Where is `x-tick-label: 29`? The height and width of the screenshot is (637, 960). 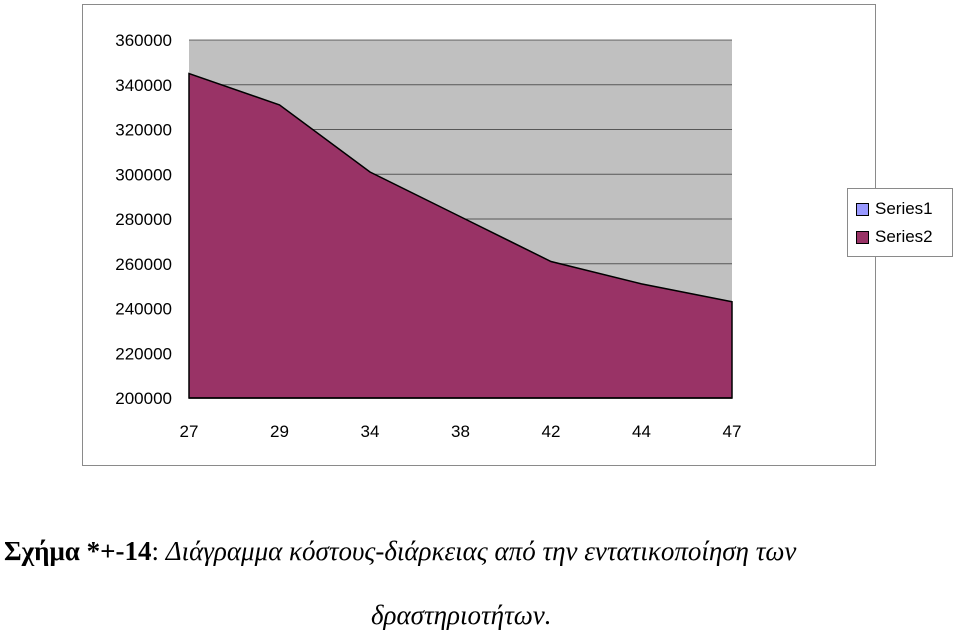
x-tick-label: 29 is located at coordinates (279, 431).